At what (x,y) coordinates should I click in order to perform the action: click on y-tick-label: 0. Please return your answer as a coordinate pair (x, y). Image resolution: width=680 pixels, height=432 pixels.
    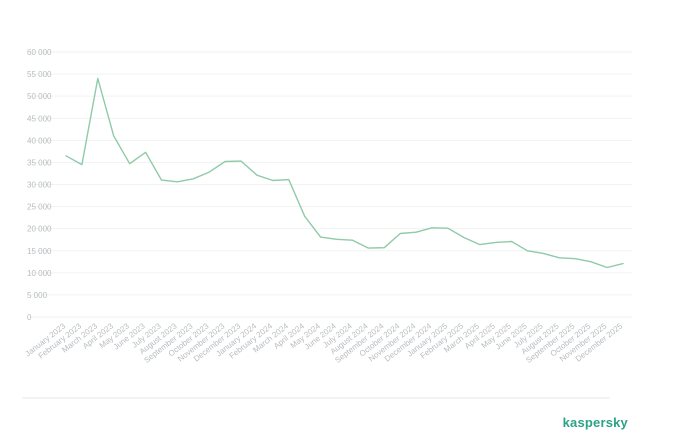
    Looking at the image, I should click on (29, 317).